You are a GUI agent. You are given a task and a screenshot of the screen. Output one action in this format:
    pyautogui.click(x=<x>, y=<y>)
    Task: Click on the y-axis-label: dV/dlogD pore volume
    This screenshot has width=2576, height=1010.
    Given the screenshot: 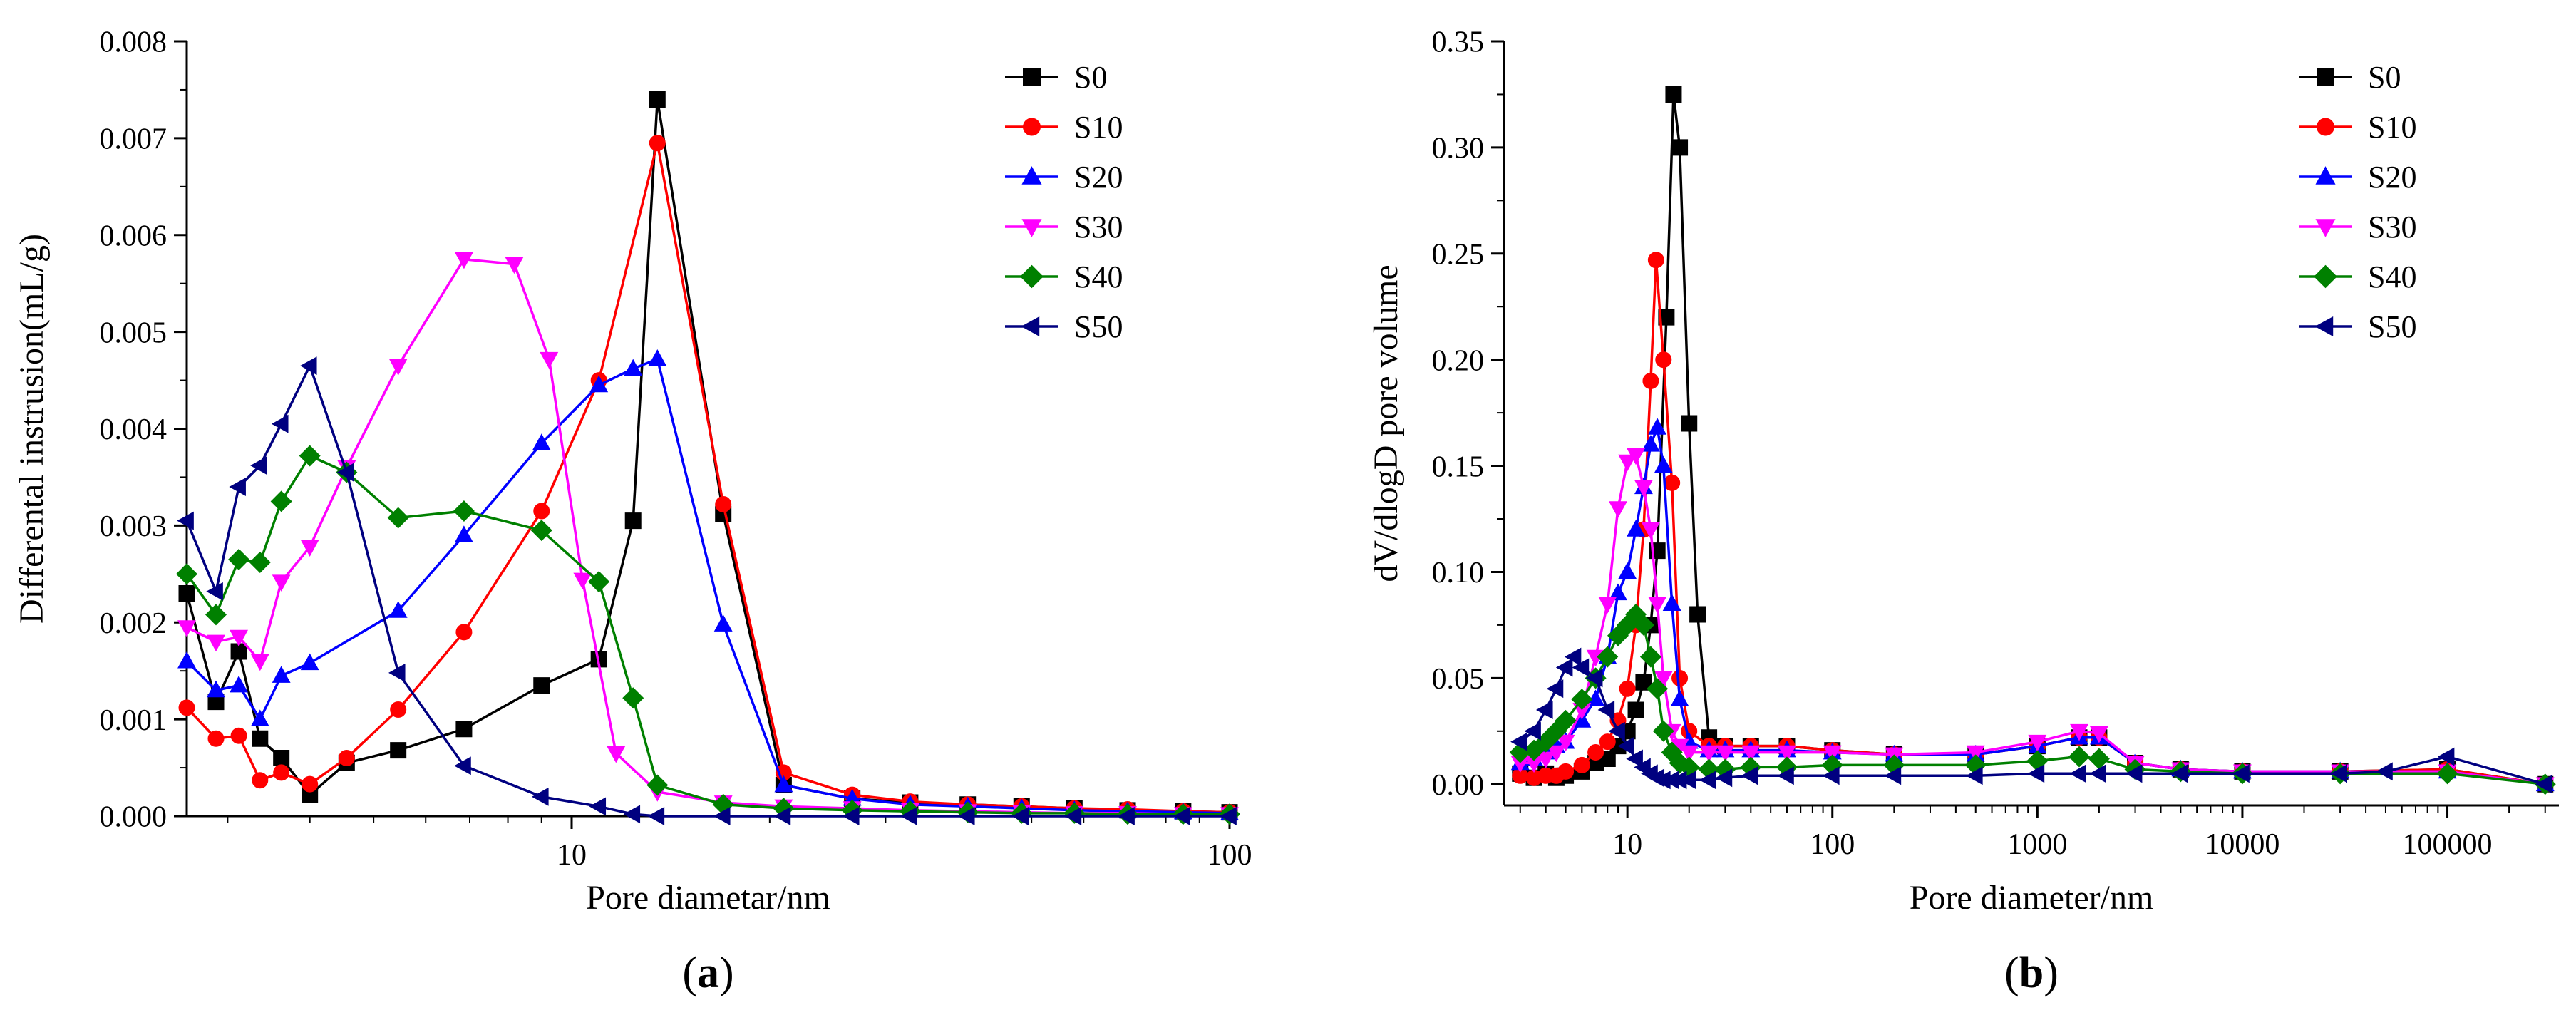 What is the action you would take?
    pyautogui.click(x=1386, y=423)
    